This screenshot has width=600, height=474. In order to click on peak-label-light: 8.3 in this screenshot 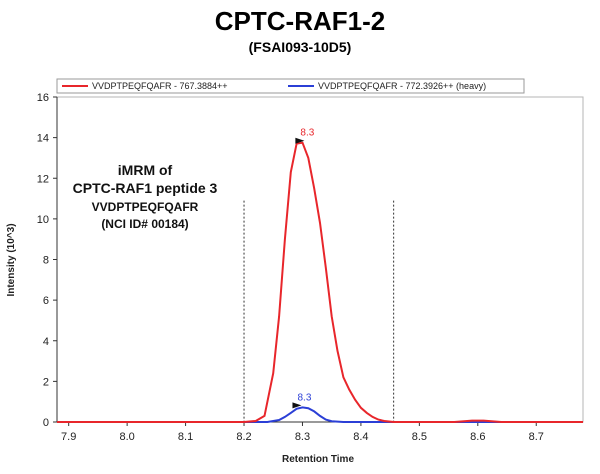, I will do `click(307, 133)`.